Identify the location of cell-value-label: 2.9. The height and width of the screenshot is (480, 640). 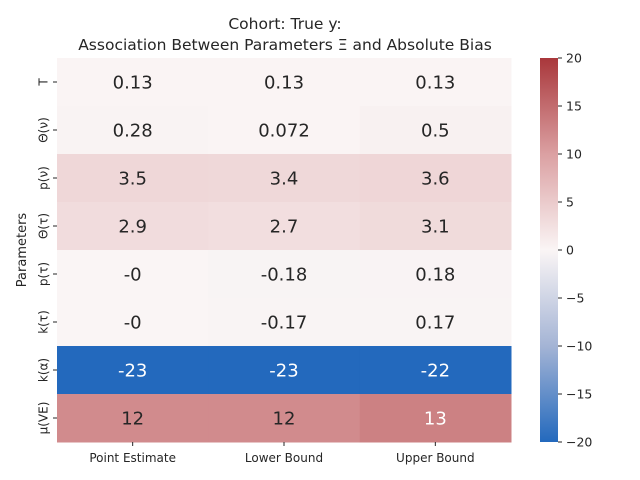
(132, 227).